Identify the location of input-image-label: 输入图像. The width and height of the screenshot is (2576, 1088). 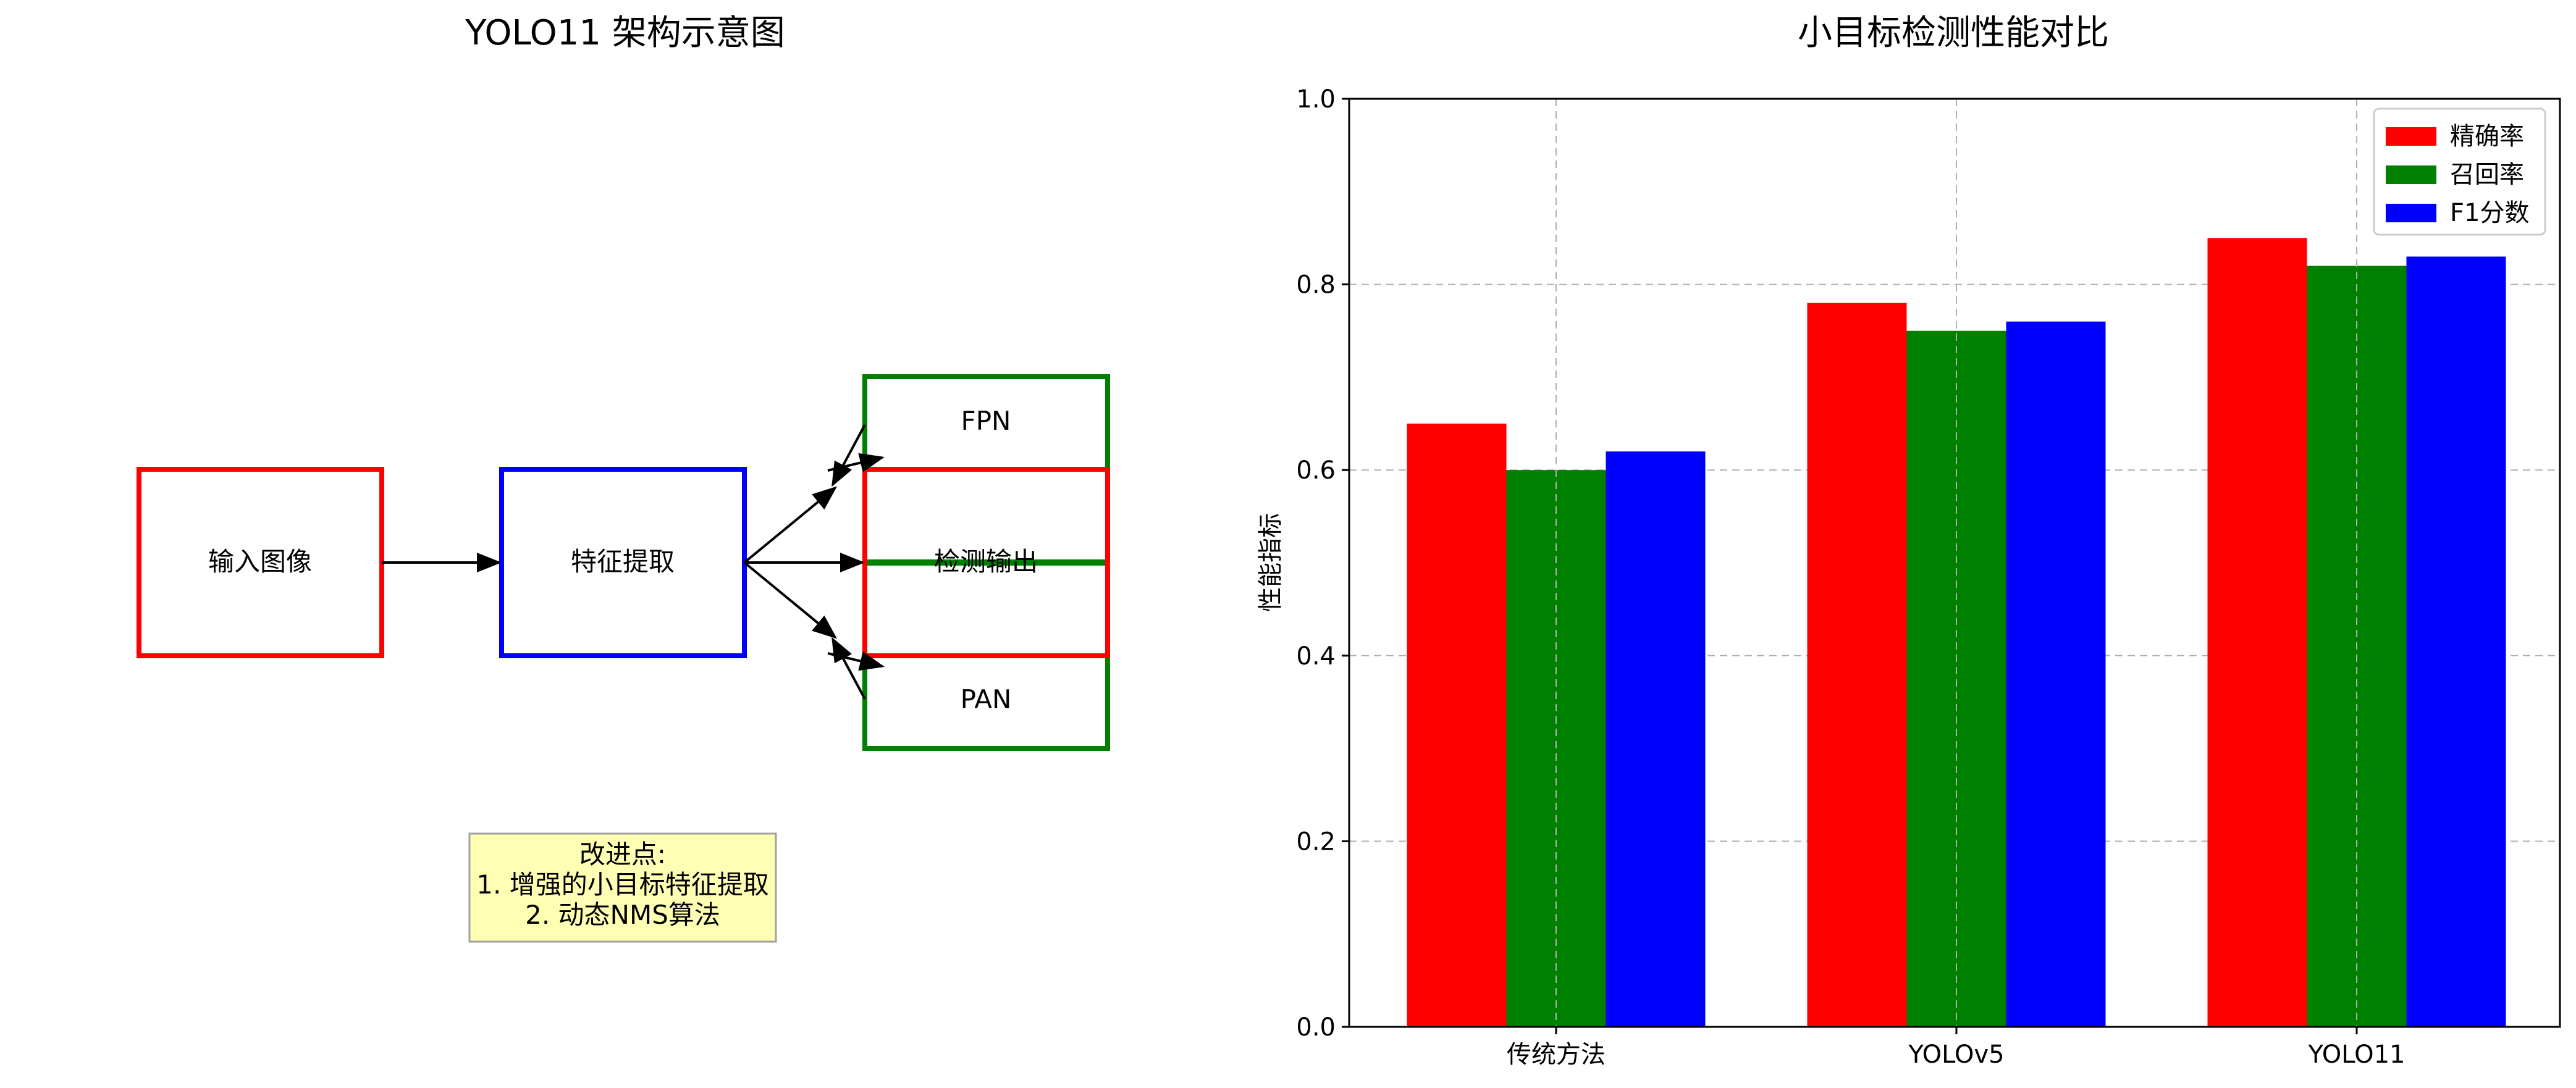
(260, 561).